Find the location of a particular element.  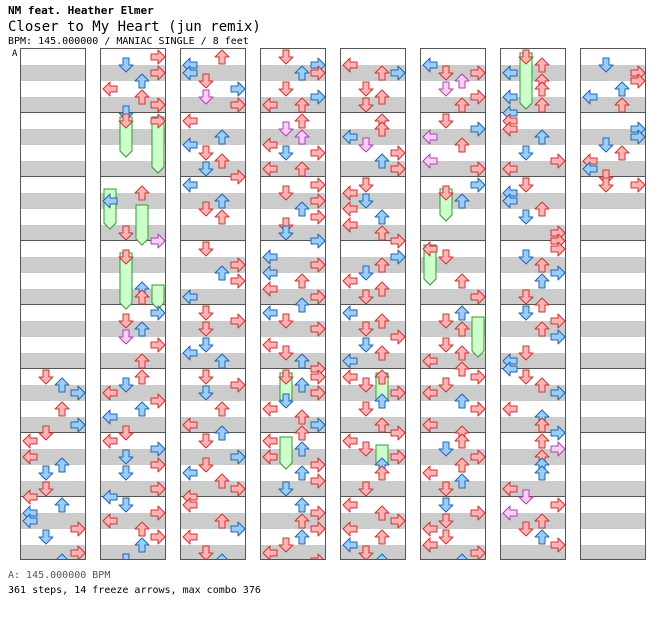

freeze-arrow-up is located at coordinates (142, 225).